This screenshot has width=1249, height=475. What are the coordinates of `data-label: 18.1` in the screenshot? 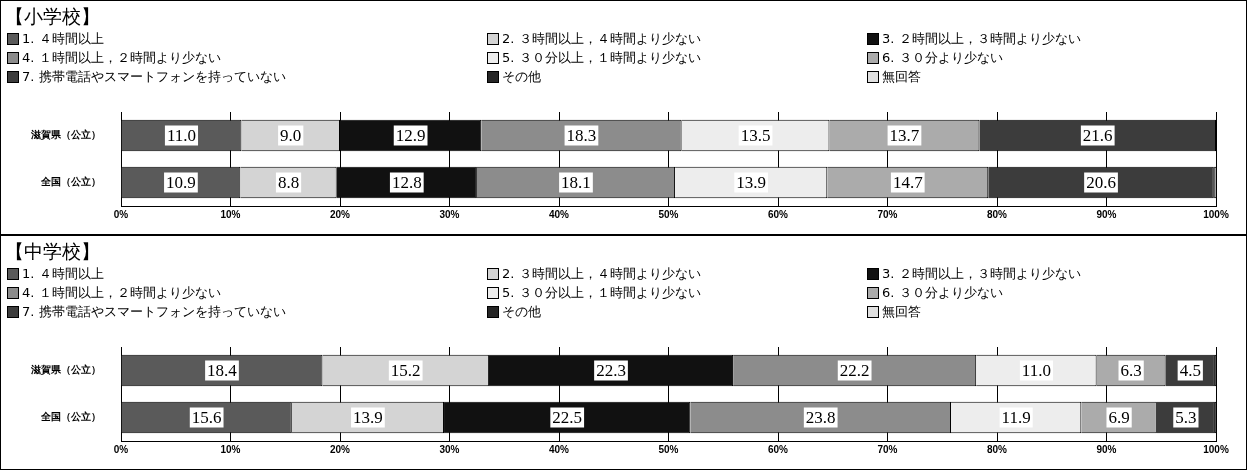 It's located at (576, 182).